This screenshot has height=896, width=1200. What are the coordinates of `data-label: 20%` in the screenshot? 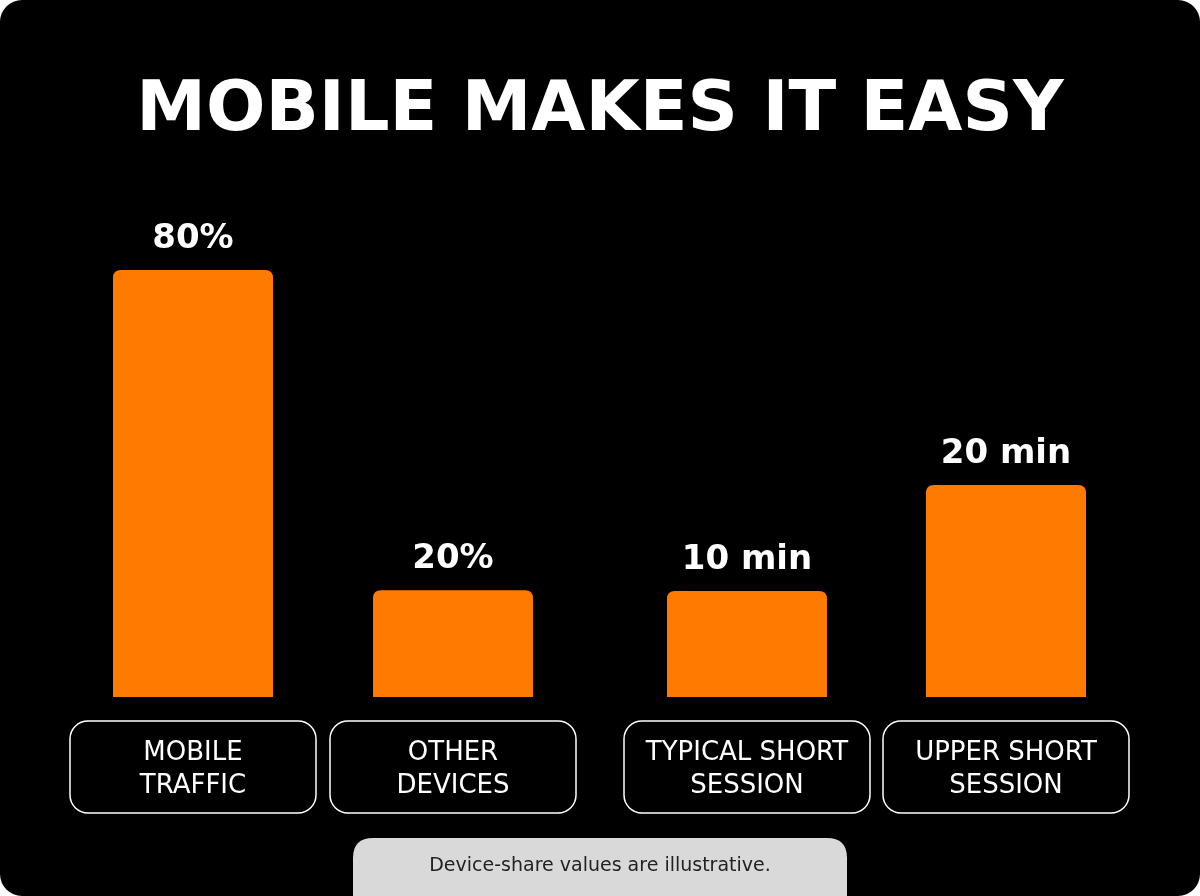 It's located at (453, 556).